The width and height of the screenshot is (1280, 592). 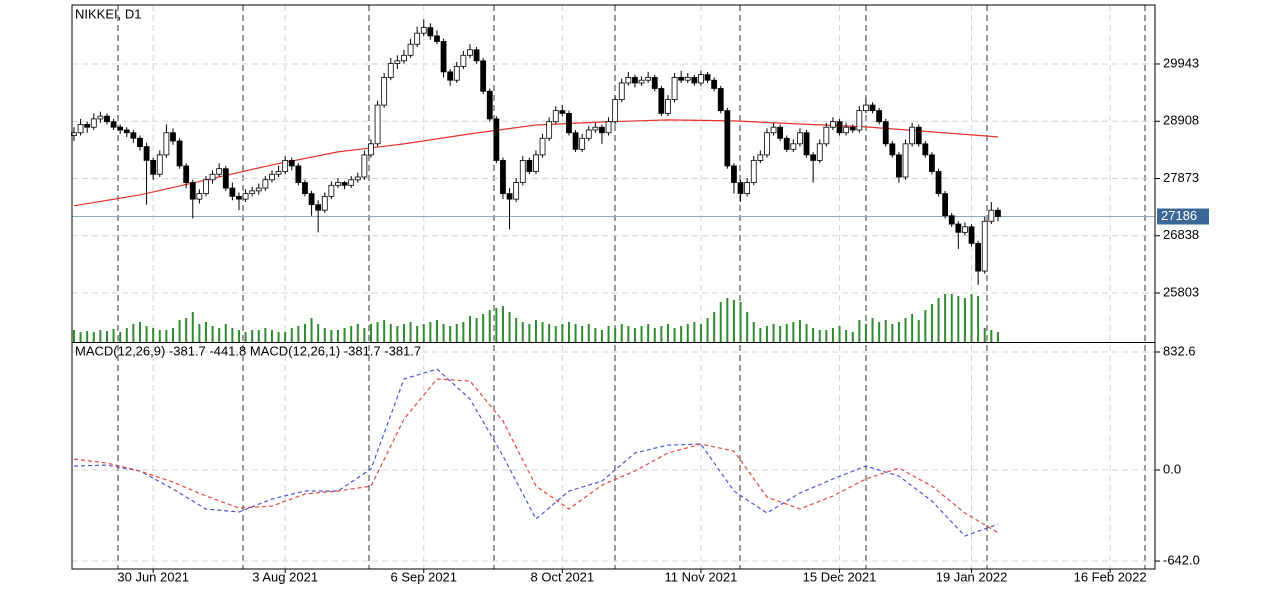 I want to click on y-tick-label: 26838, so click(x=1181, y=234).